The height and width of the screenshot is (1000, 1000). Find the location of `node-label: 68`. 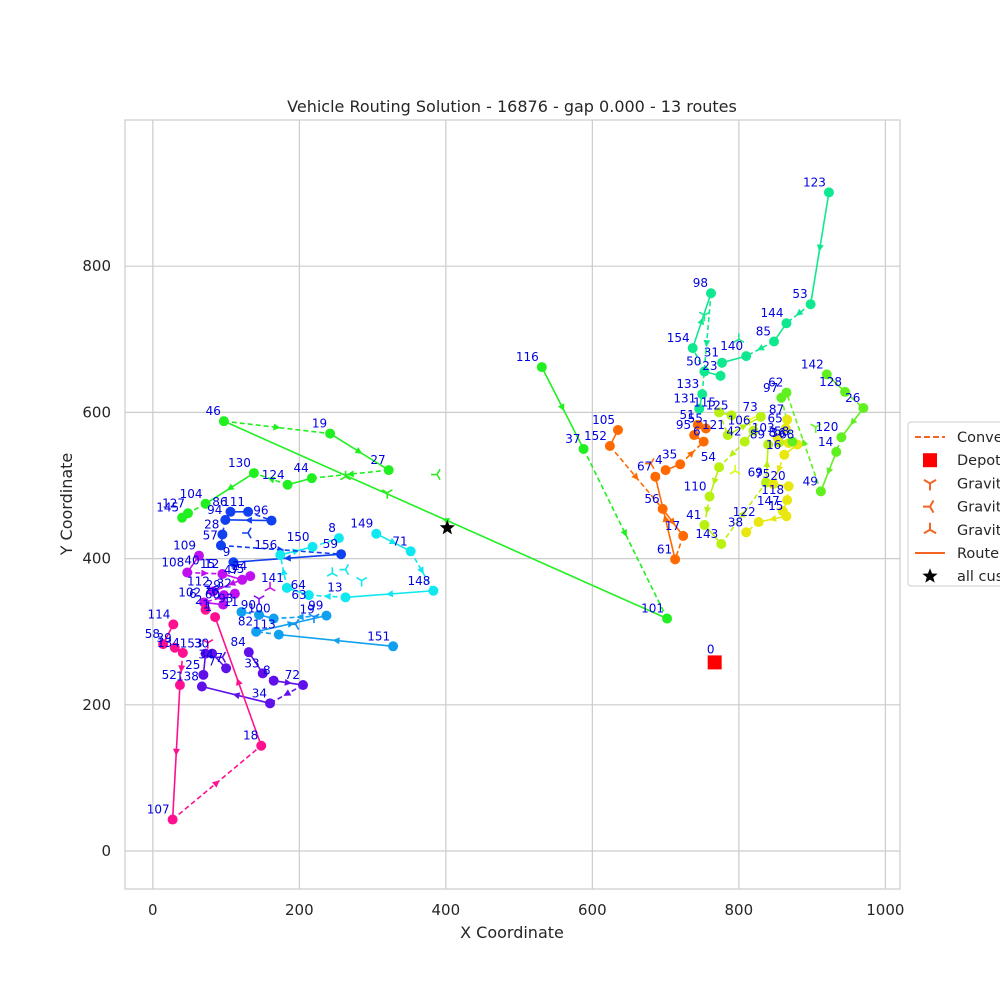

node-label: 68 is located at coordinates (786, 435).